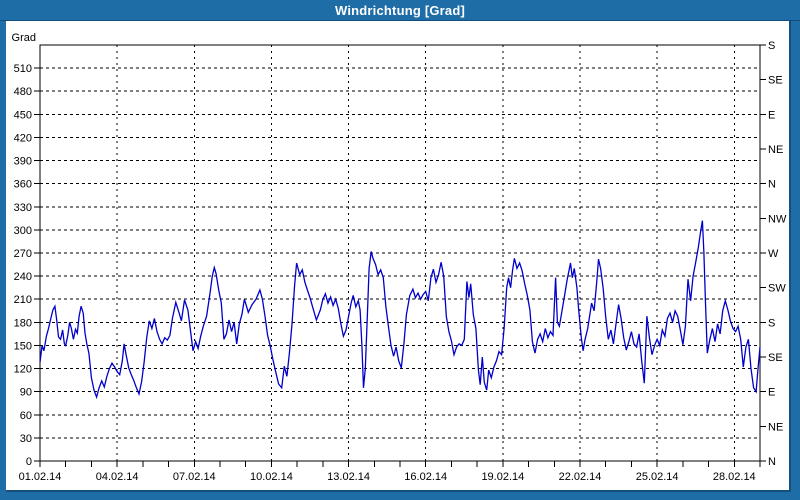  I want to click on svg-text: 120, so click(23, 370).